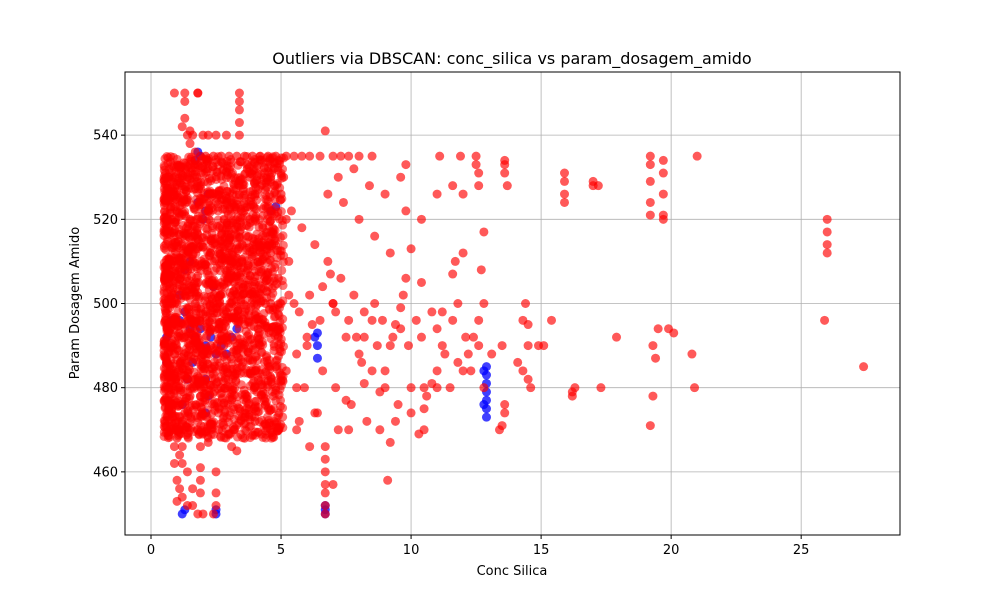 The image size is (1000, 600). I want to click on x-tick-label: 20, so click(671, 550).